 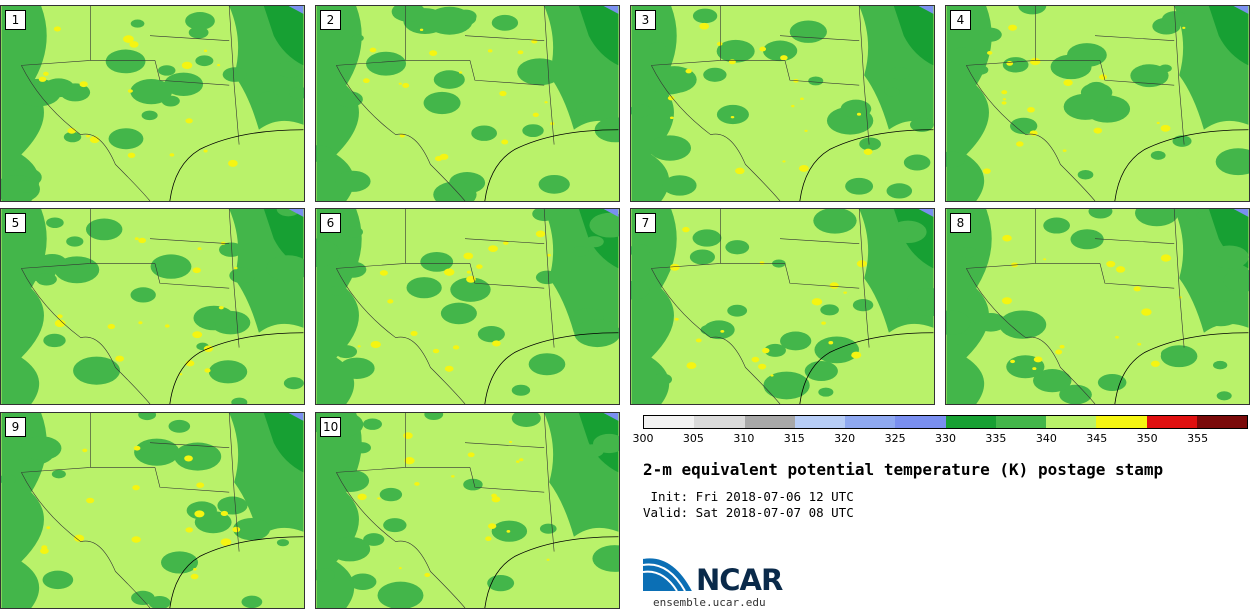 What do you see at coordinates (996, 438) in the screenshot?
I see `colorbar-tick-label: 335` at bounding box center [996, 438].